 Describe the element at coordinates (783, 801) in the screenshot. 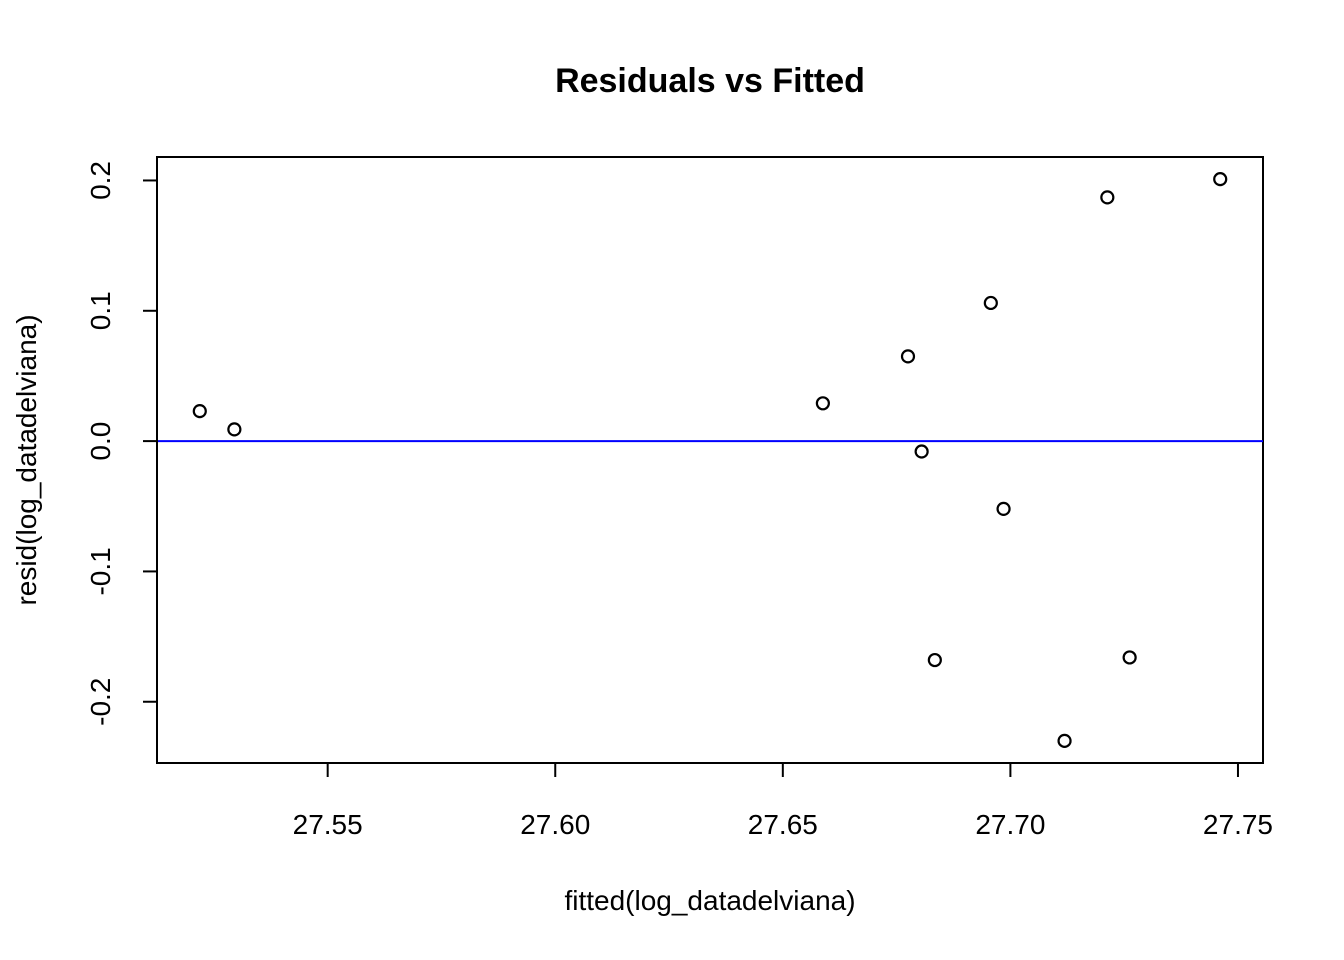

I see `x-axis: 27.55 27.60 27.65 27.70 27.75` at that location.